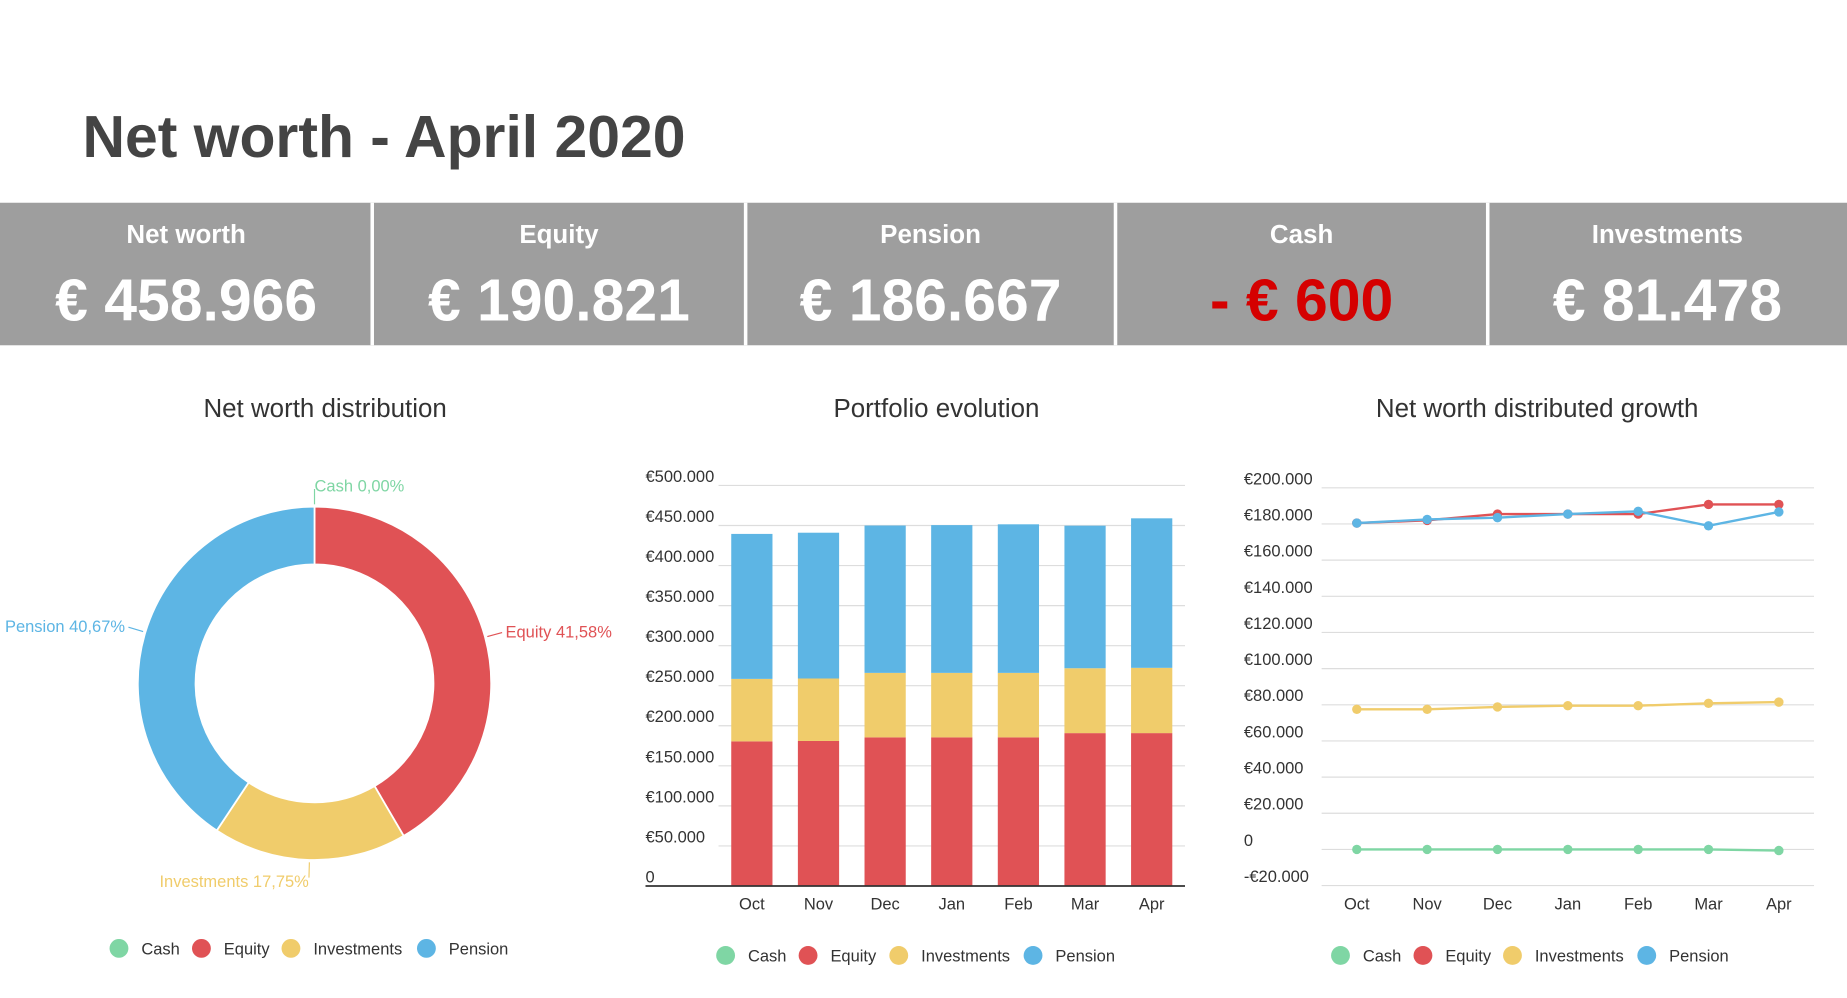 This screenshot has width=1847, height=998. Describe the element at coordinates (1278, 552) in the screenshot. I see `y-tick-label: €160.000` at that location.